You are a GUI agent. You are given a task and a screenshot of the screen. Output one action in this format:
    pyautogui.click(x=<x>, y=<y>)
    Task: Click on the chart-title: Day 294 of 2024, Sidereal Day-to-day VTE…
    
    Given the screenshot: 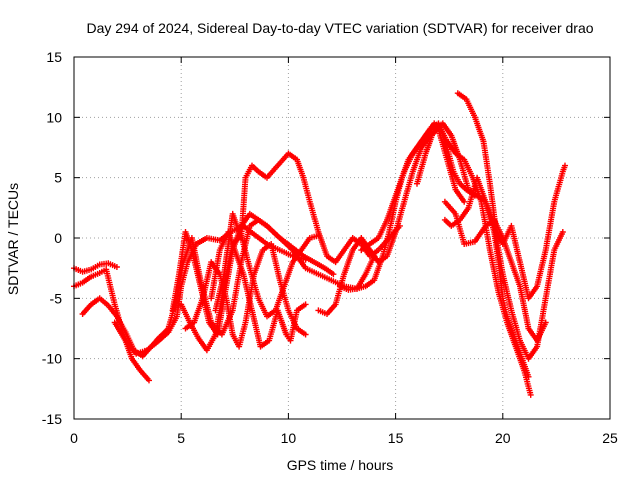 What is the action you would take?
    pyautogui.click(x=339, y=28)
    